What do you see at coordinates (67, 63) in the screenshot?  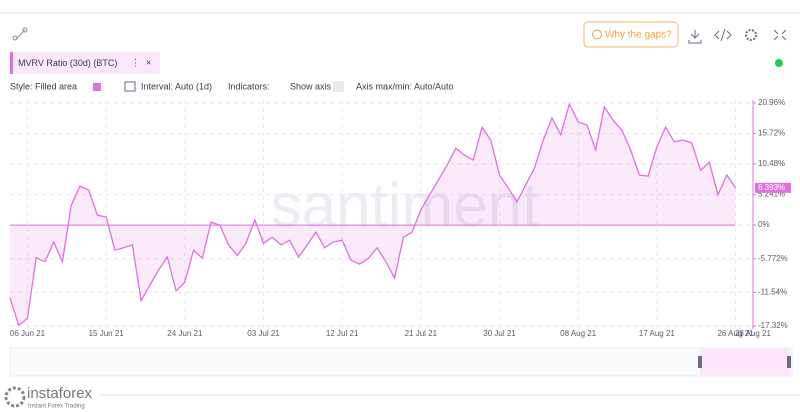 I see `metric-name: MVRV Ratio (30d) (BTC)` at bounding box center [67, 63].